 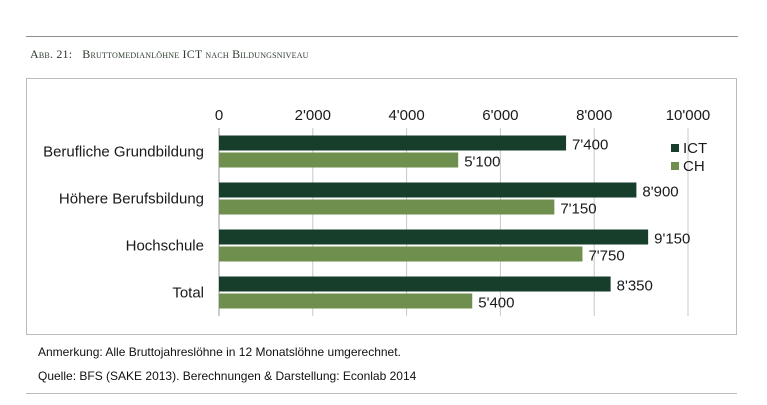 What do you see at coordinates (129, 376) in the screenshot?
I see `source-text: BFS (SAKE 2013).` at bounding box center [129, 376].